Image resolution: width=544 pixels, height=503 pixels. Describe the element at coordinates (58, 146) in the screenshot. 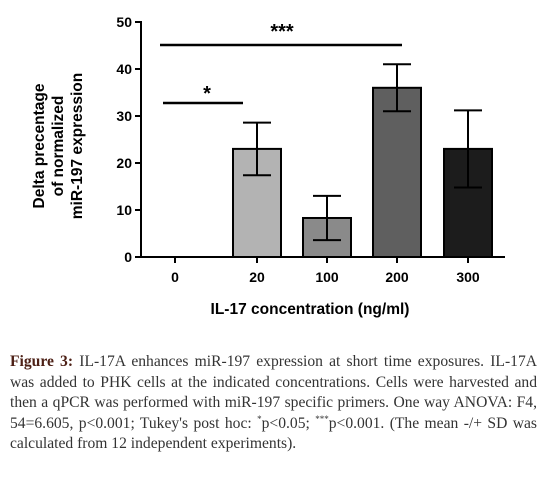

I see `y-axis-title-line: of normalized` at that location.